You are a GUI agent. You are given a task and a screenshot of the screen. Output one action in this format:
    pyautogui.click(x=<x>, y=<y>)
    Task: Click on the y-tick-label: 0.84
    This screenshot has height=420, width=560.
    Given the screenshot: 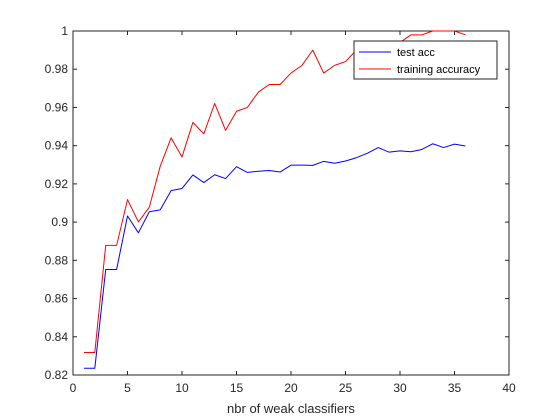 What is the action you would take?
    pyautogui.click(x=57, y=337)
    